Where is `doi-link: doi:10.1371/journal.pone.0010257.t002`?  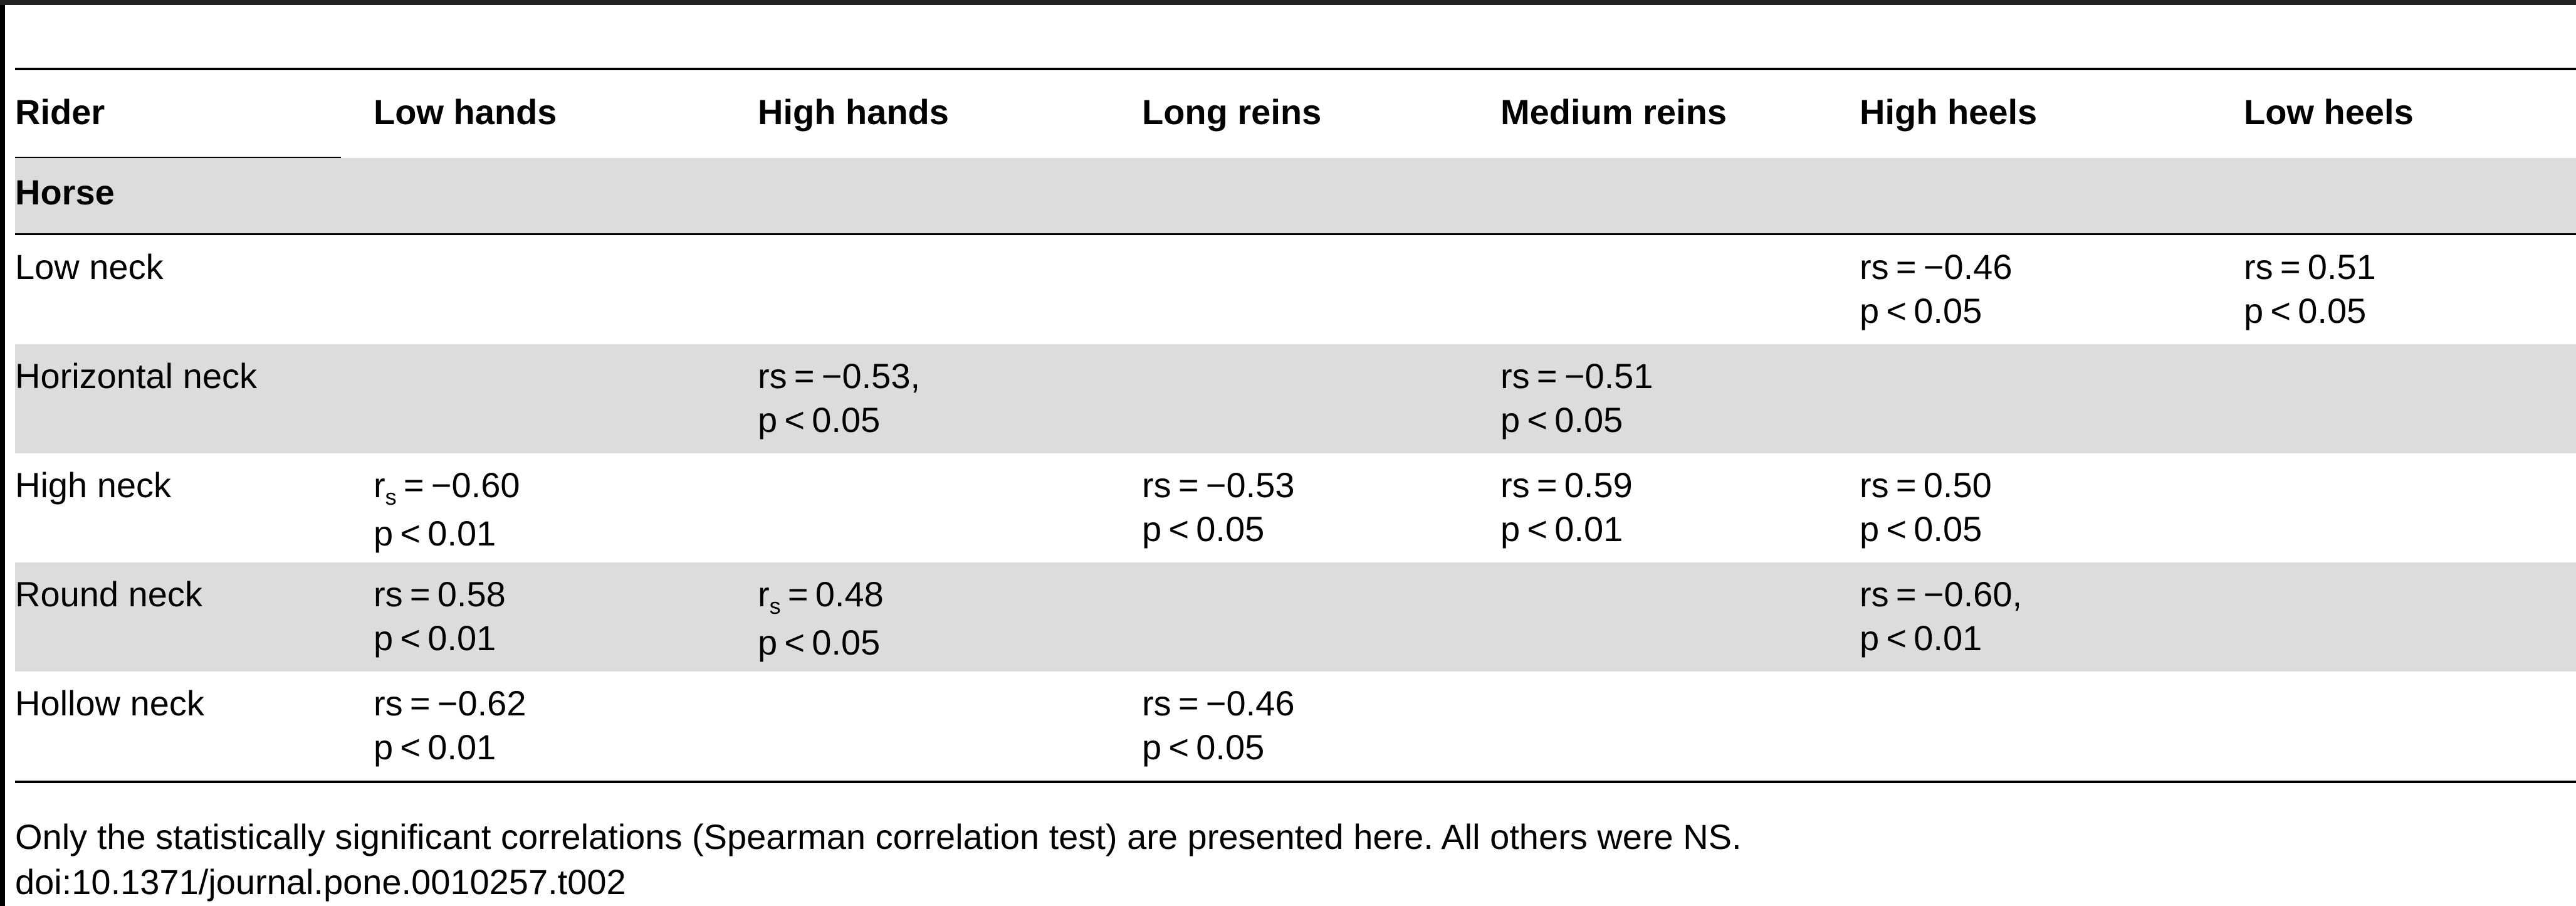 doi-link: doi:10.1371/journal.pone.0010257.t002 is located at coordinates (320, 882).